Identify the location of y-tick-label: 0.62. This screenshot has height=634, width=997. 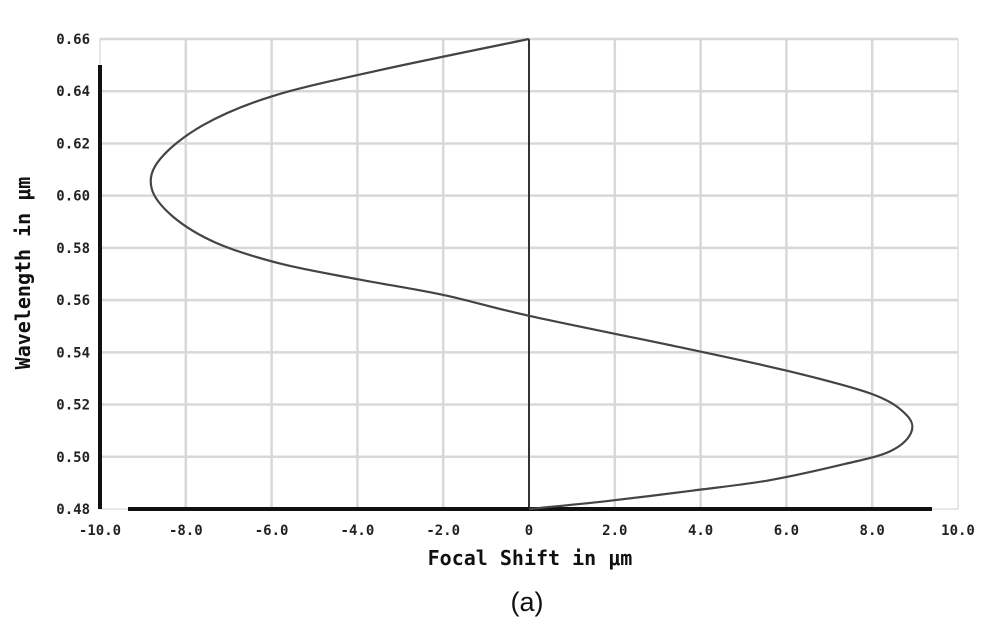
(73, 144).